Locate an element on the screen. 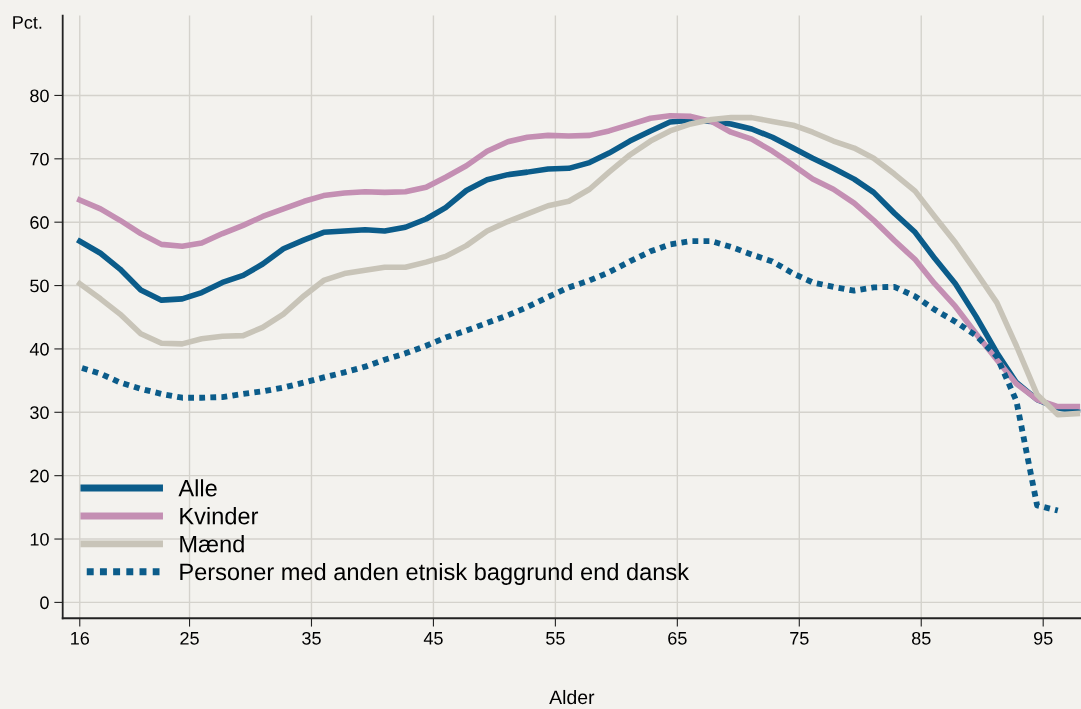  legend-label: Alle is located at coordinates (197, 488).